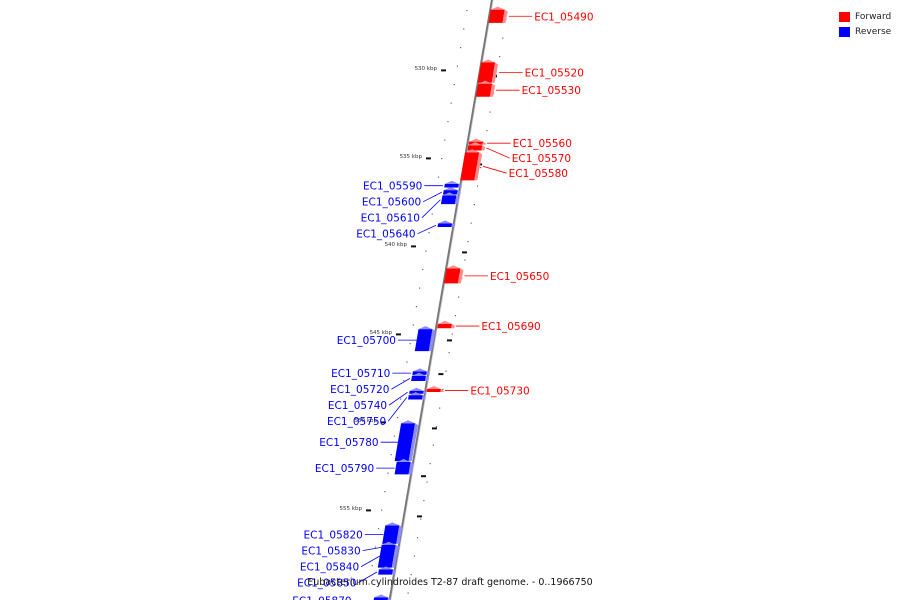 Image resolution: width=900 pixels, height=600 pixels. What do you see at coordinates (426, 69) in the screenshot?
I see `kbp-tick-label: 530 kbp` at bounding box center [426, 69].